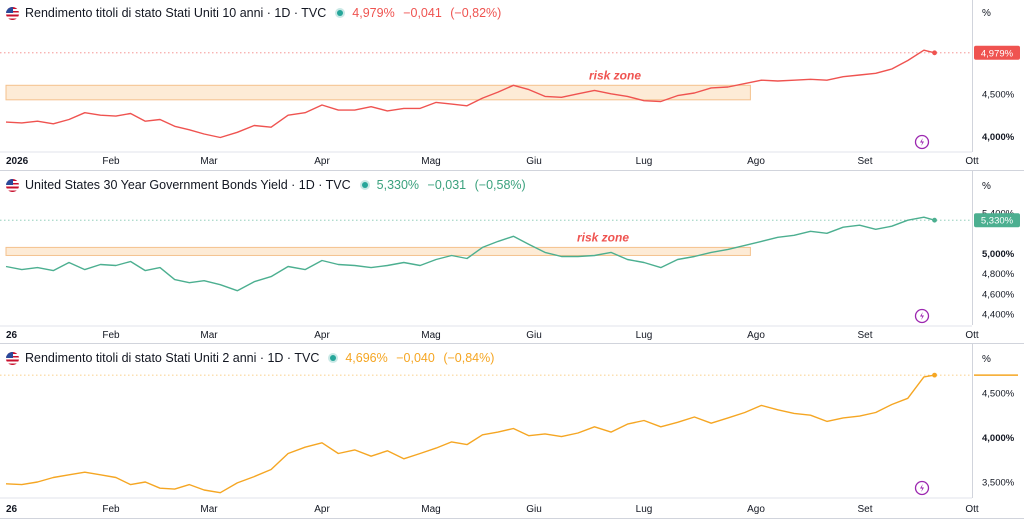  I want to click on legend-last-value: 4,979%, so click(373, 13).